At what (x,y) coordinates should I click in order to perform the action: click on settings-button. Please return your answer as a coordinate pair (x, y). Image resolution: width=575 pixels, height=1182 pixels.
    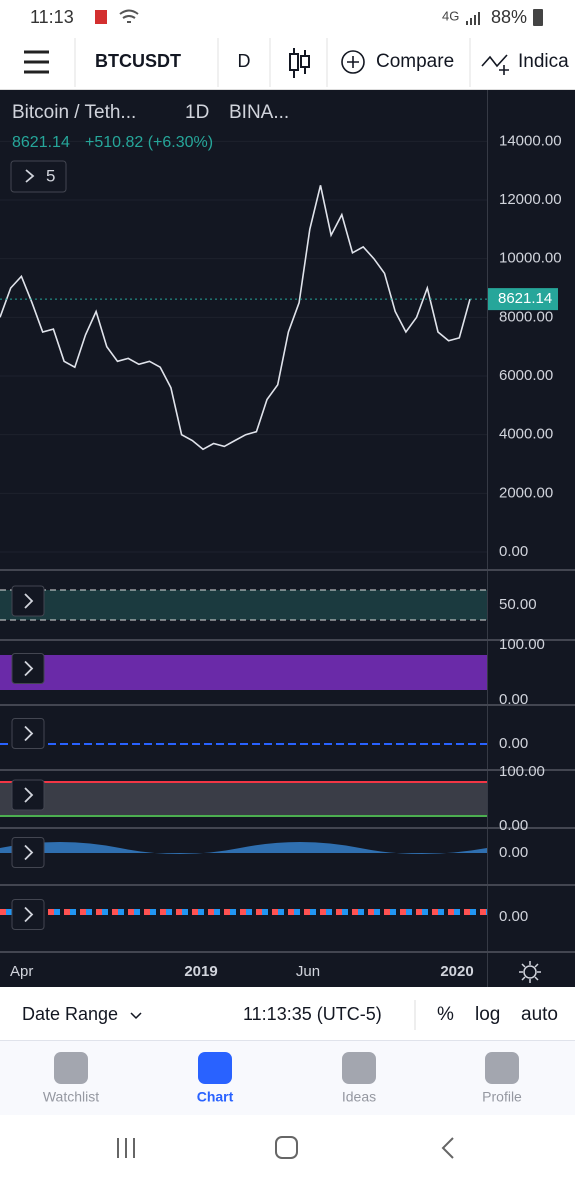
    Looking at the image, I should click on (530, 972).